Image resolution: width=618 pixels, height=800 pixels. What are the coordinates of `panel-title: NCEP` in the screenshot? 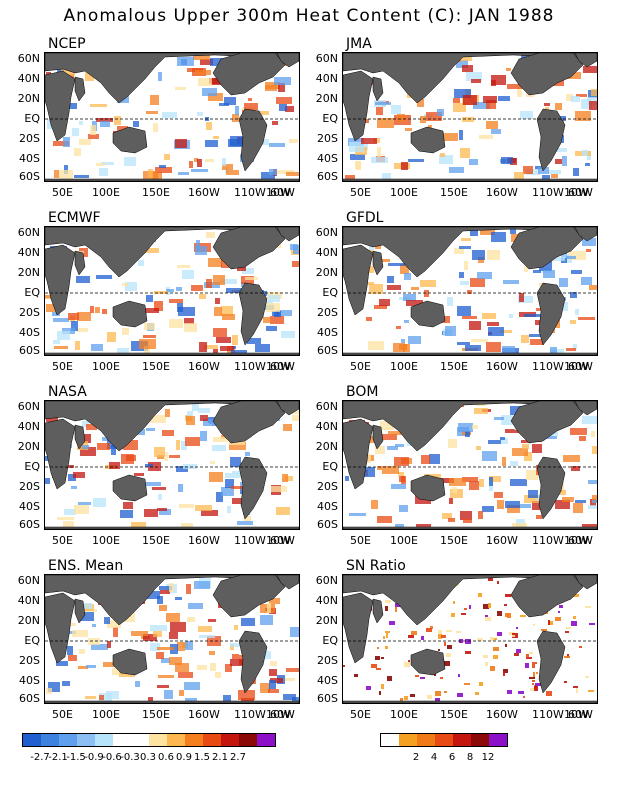 It's located at (67, 44).